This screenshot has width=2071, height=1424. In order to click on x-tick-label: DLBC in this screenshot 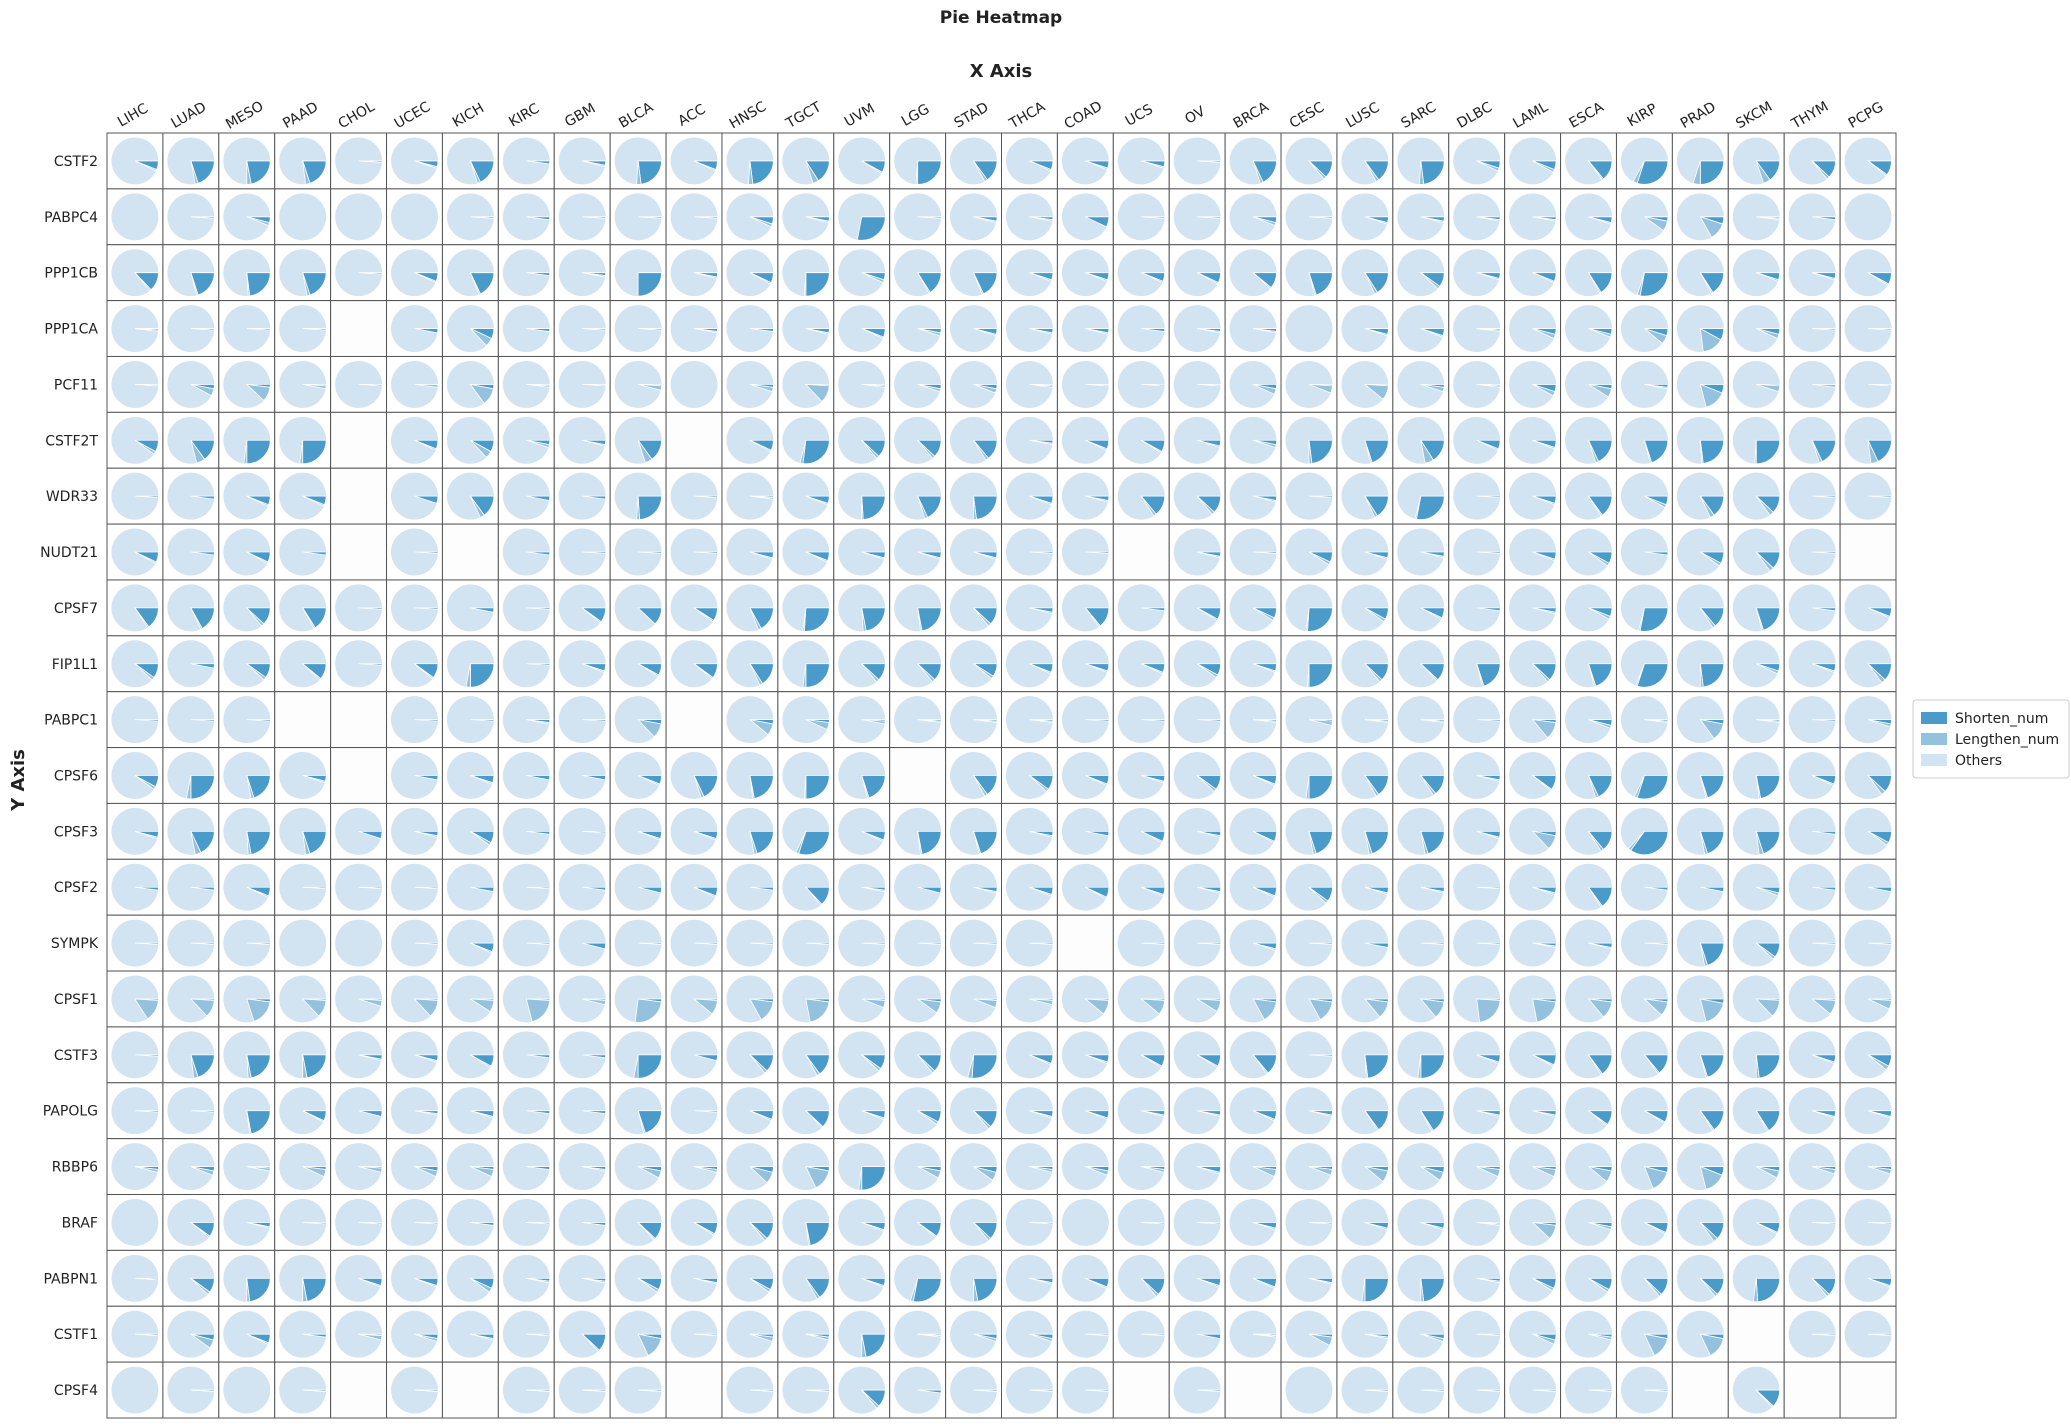, I will do `click(1474, 115)`.